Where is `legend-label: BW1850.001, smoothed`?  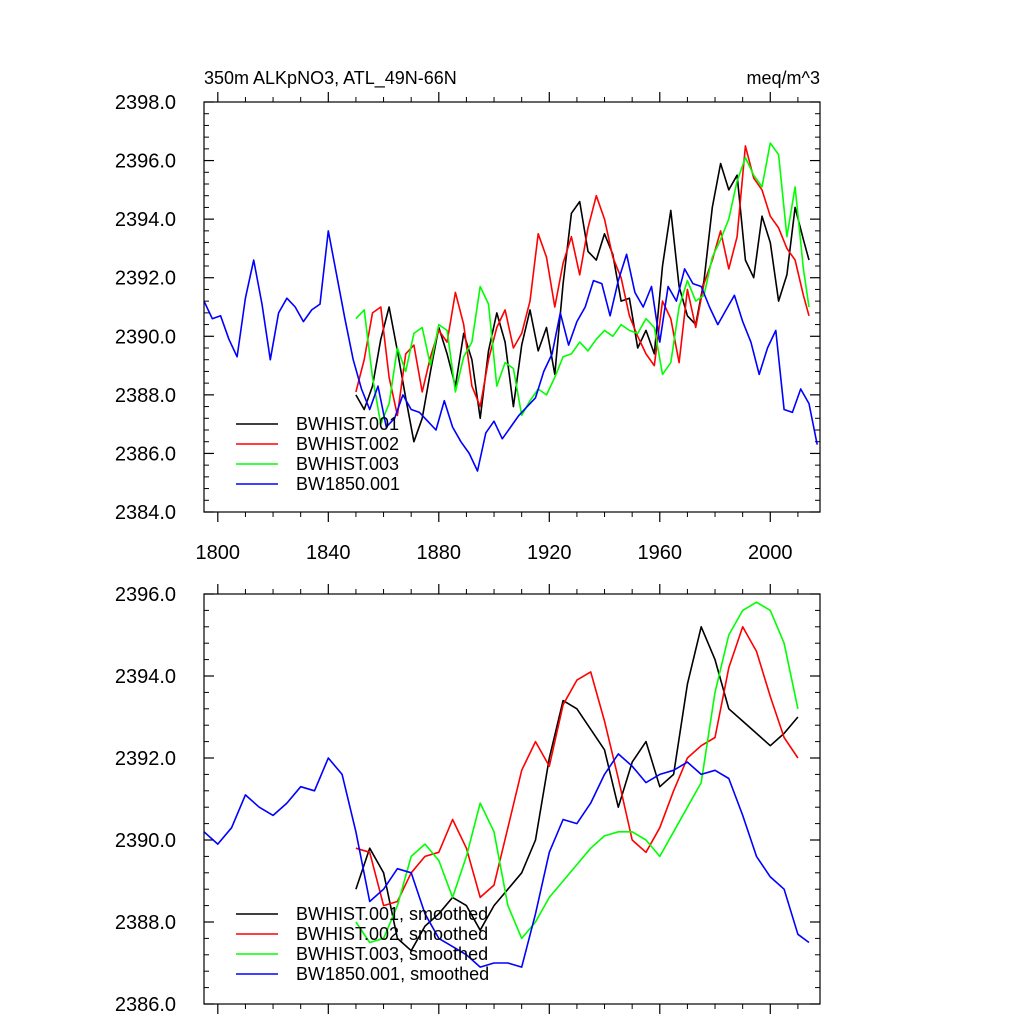 legend-label: BW1850.001, smoothed is located at coordinates (392, 974).